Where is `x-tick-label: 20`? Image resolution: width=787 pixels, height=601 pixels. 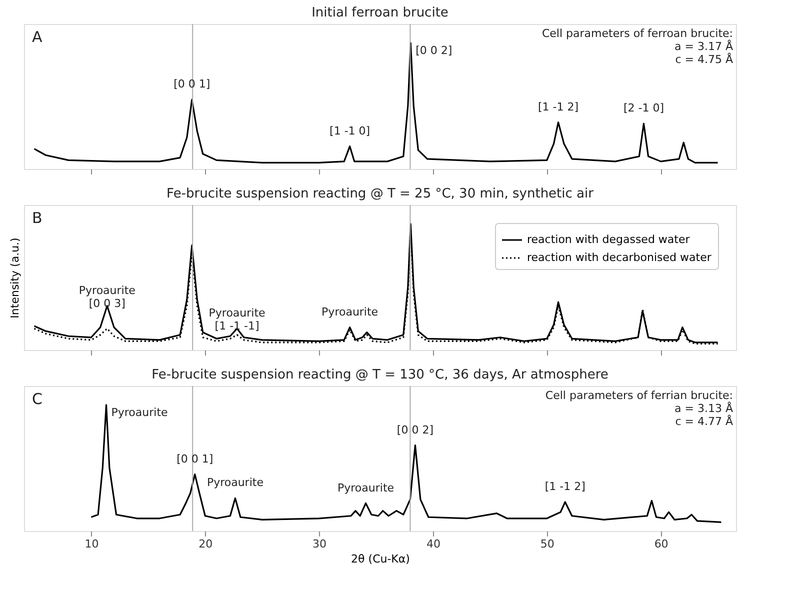
x-tick-label: 20 is located at coordinates (205, 544).